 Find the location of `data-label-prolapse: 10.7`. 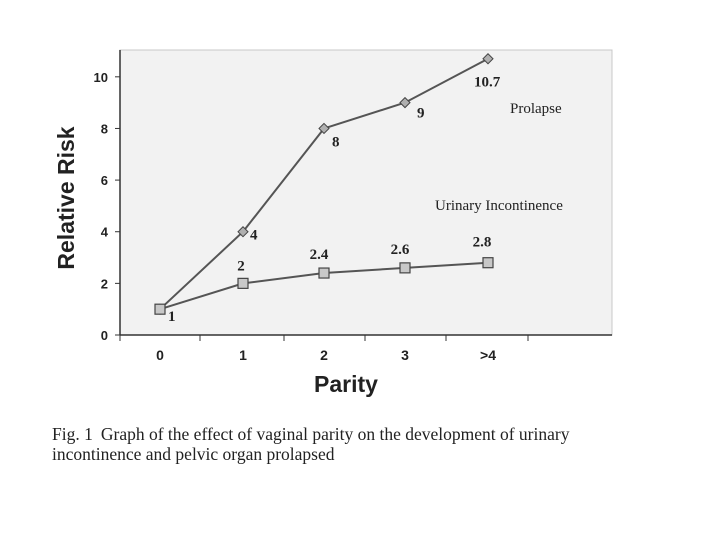

data-label-prolapse: 10.7 is located at coordinates (487, 83).